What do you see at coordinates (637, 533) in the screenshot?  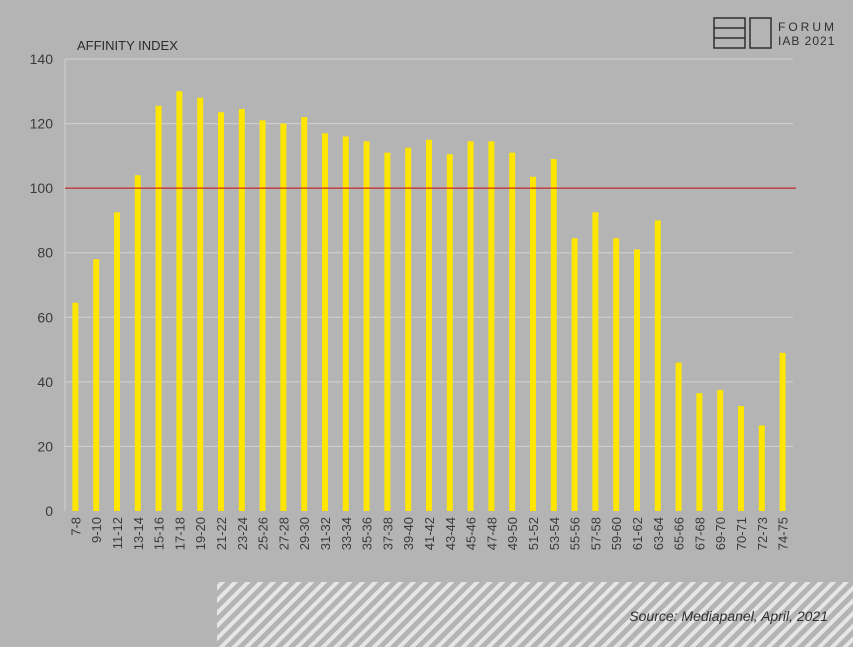 I see `x-tick-label: 61-62` at bounding box center [637, 533].